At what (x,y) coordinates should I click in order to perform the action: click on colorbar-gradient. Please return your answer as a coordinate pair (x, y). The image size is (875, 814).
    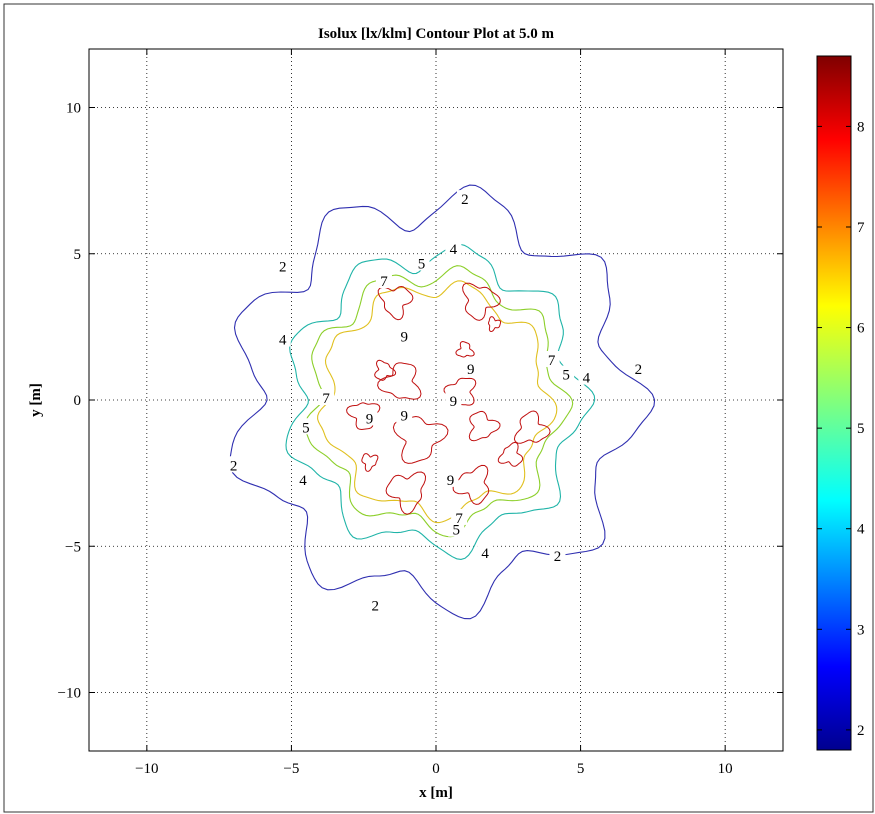
    Looking at the image, I should click on (834, 403).